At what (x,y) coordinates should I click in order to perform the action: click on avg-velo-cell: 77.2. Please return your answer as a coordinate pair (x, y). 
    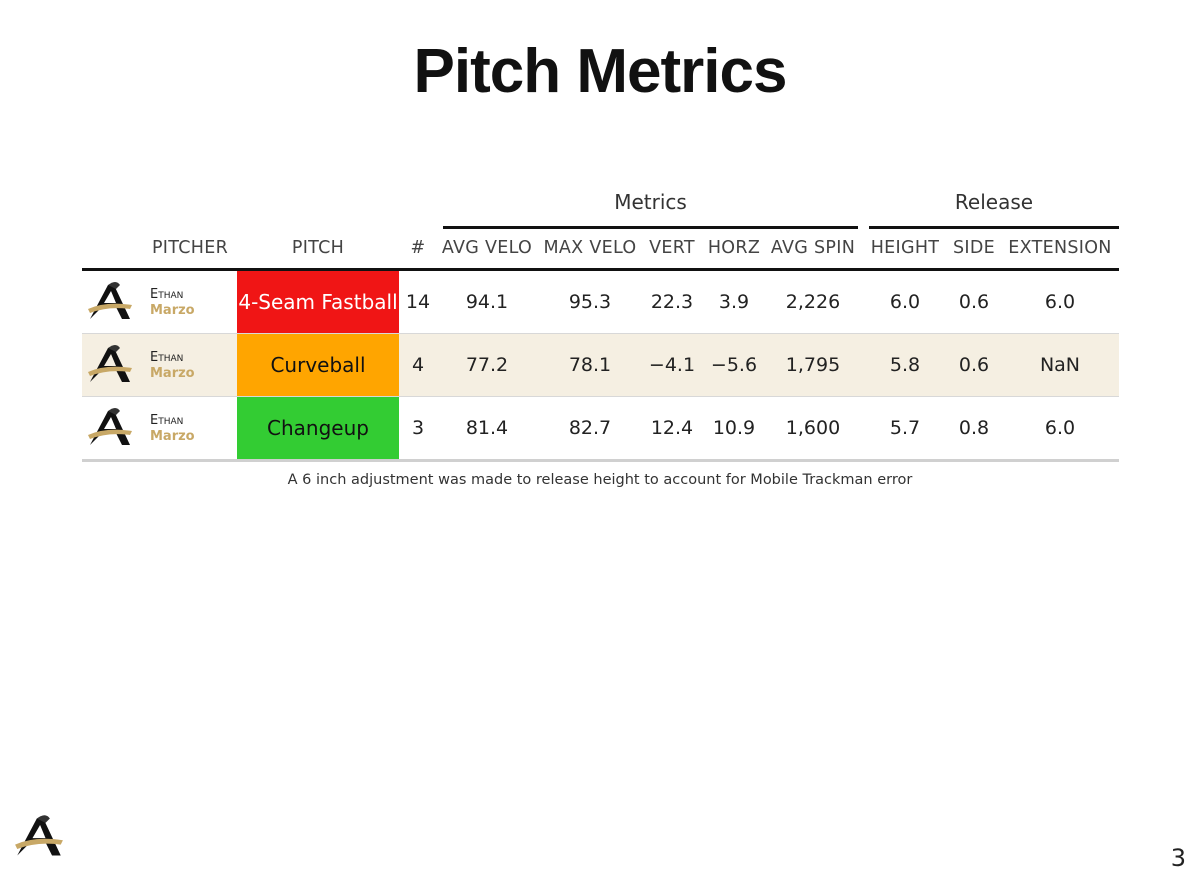
    Looking at the image, I should click on (487, 365).